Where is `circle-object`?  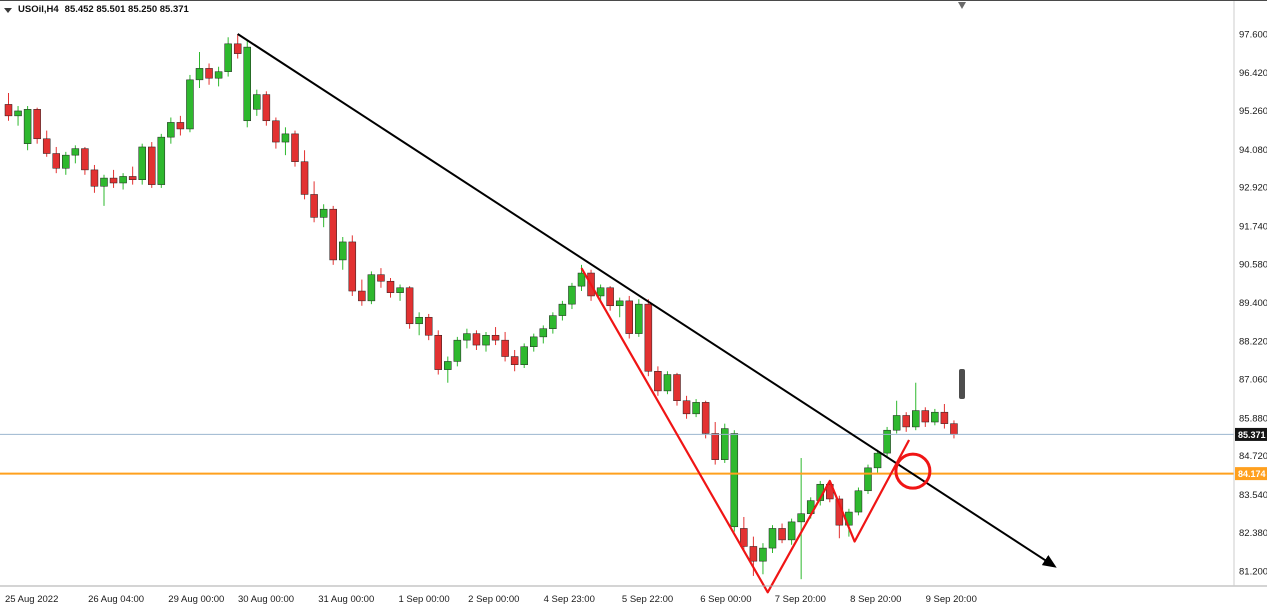
circle-object is located at coordinates (913, 471).